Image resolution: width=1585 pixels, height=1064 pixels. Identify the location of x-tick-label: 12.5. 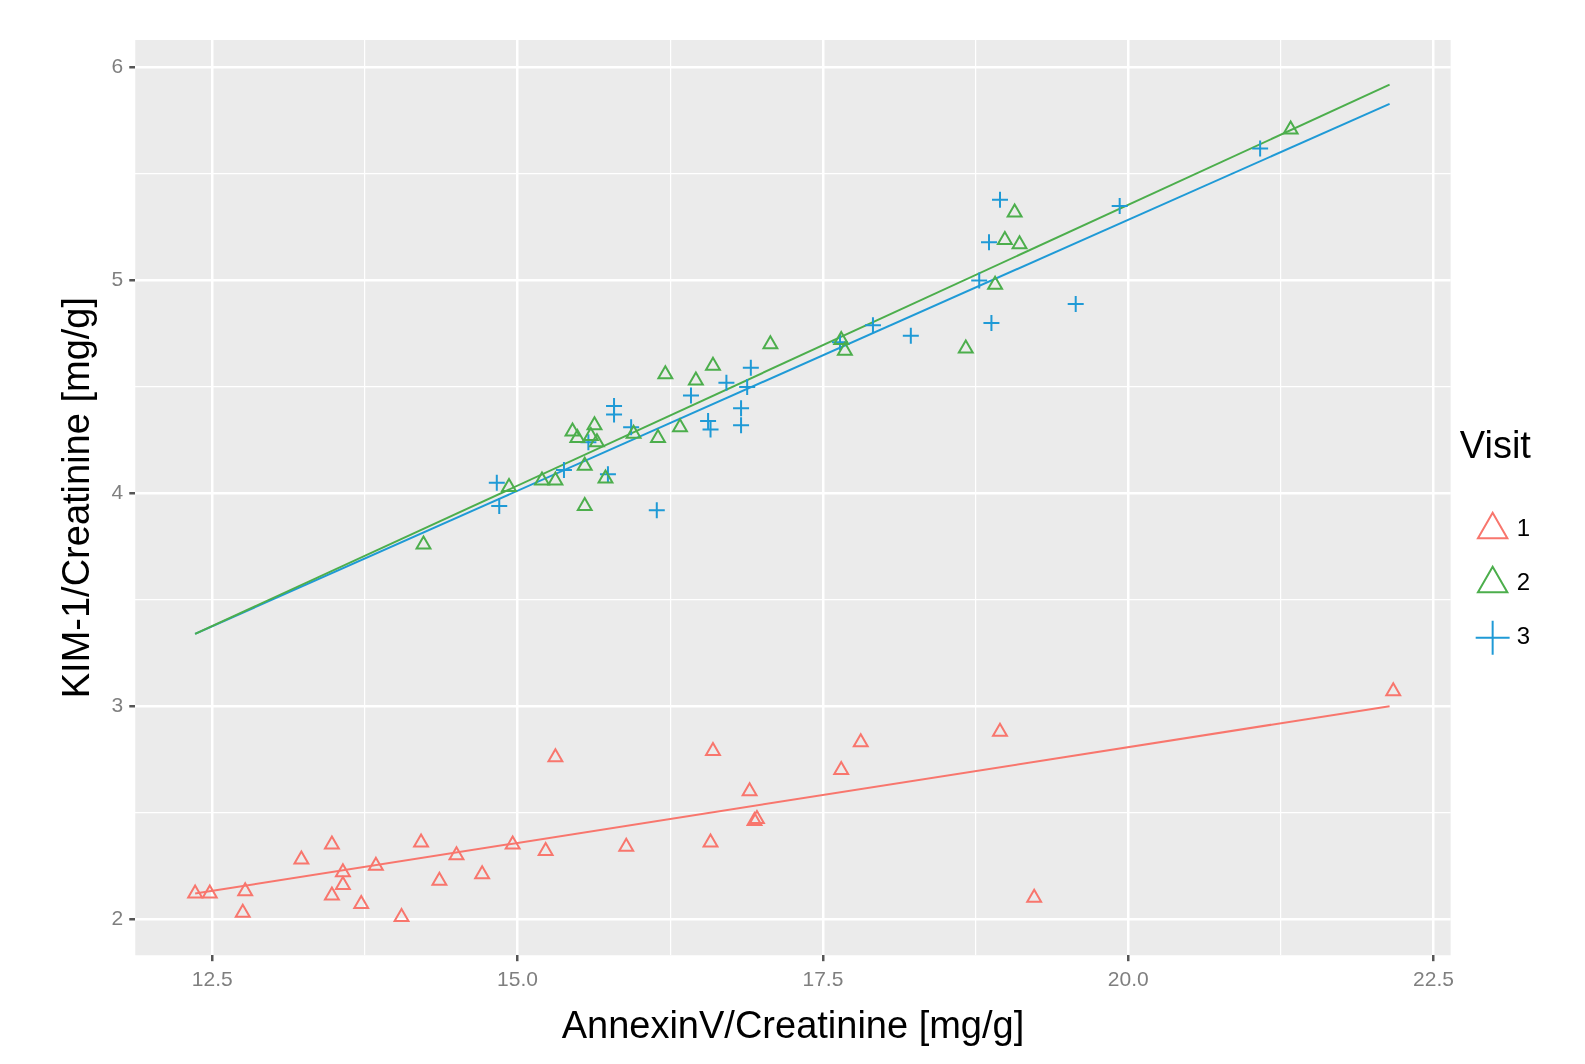
(212, 978).